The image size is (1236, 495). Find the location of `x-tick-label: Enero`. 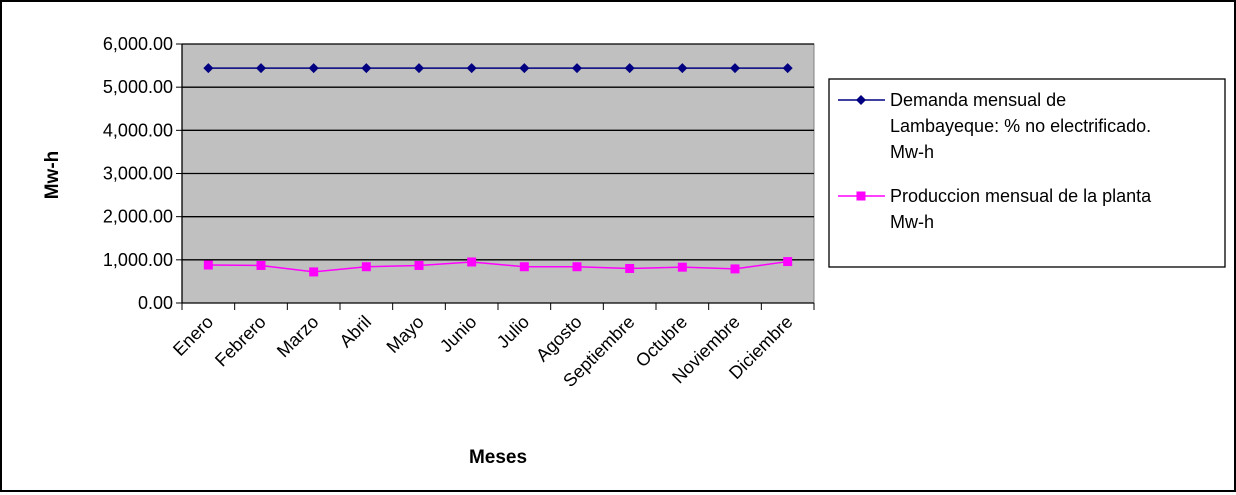

x-tick-label: Enero is located at coordinates (193, 336).